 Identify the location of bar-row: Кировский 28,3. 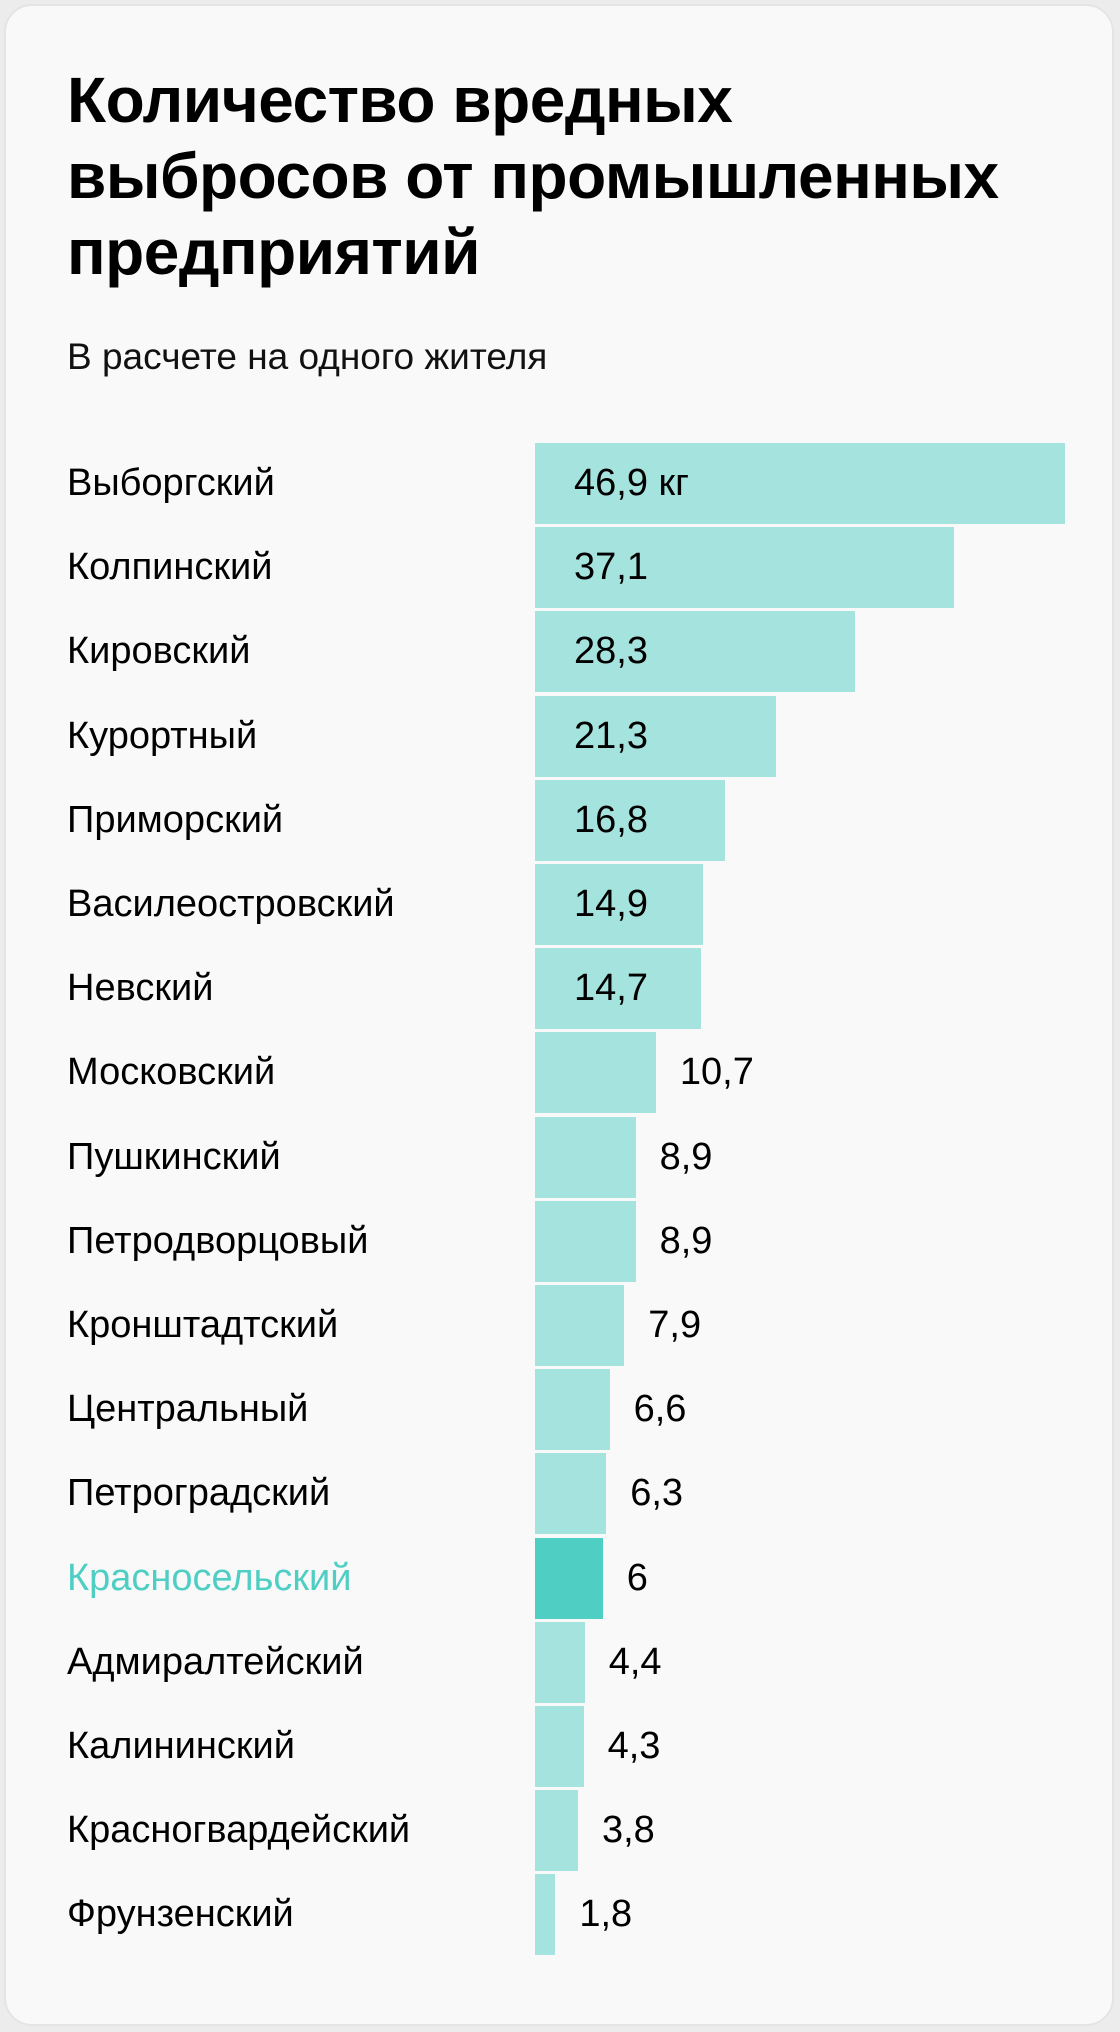
(561, 652).